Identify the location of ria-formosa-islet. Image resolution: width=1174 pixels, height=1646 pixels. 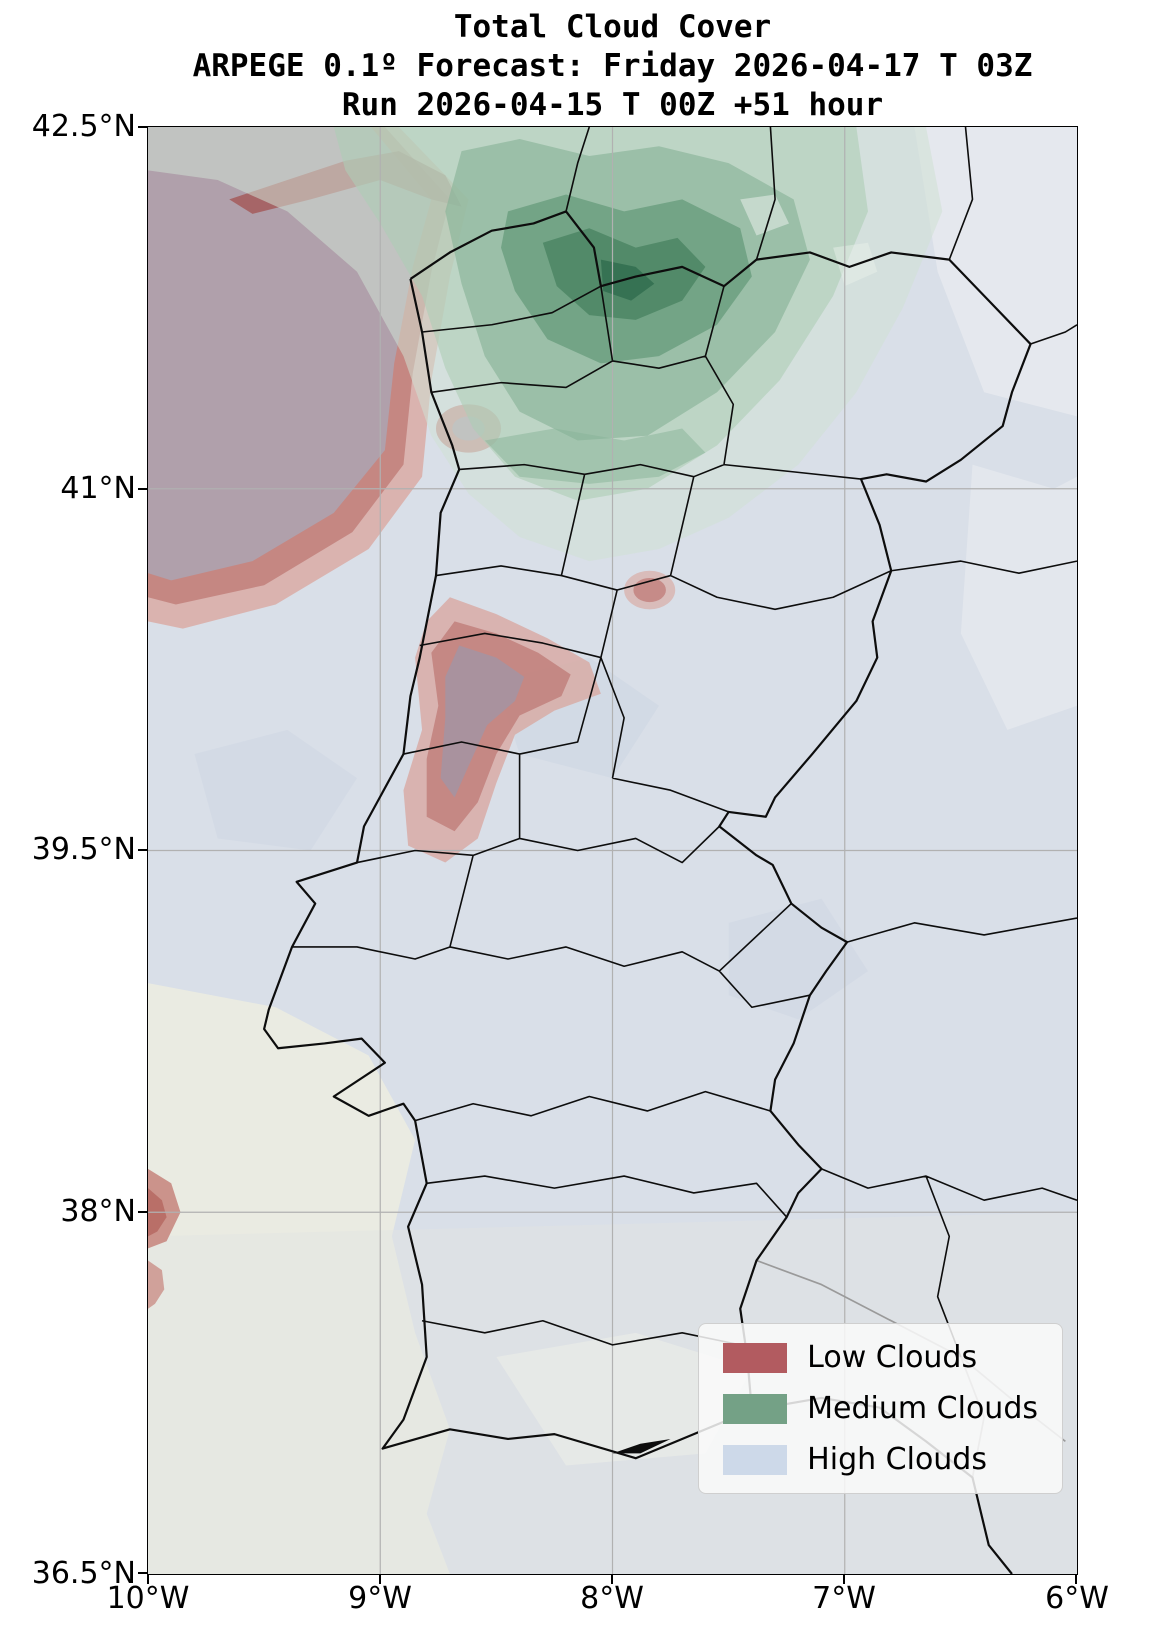
(641, 1446).